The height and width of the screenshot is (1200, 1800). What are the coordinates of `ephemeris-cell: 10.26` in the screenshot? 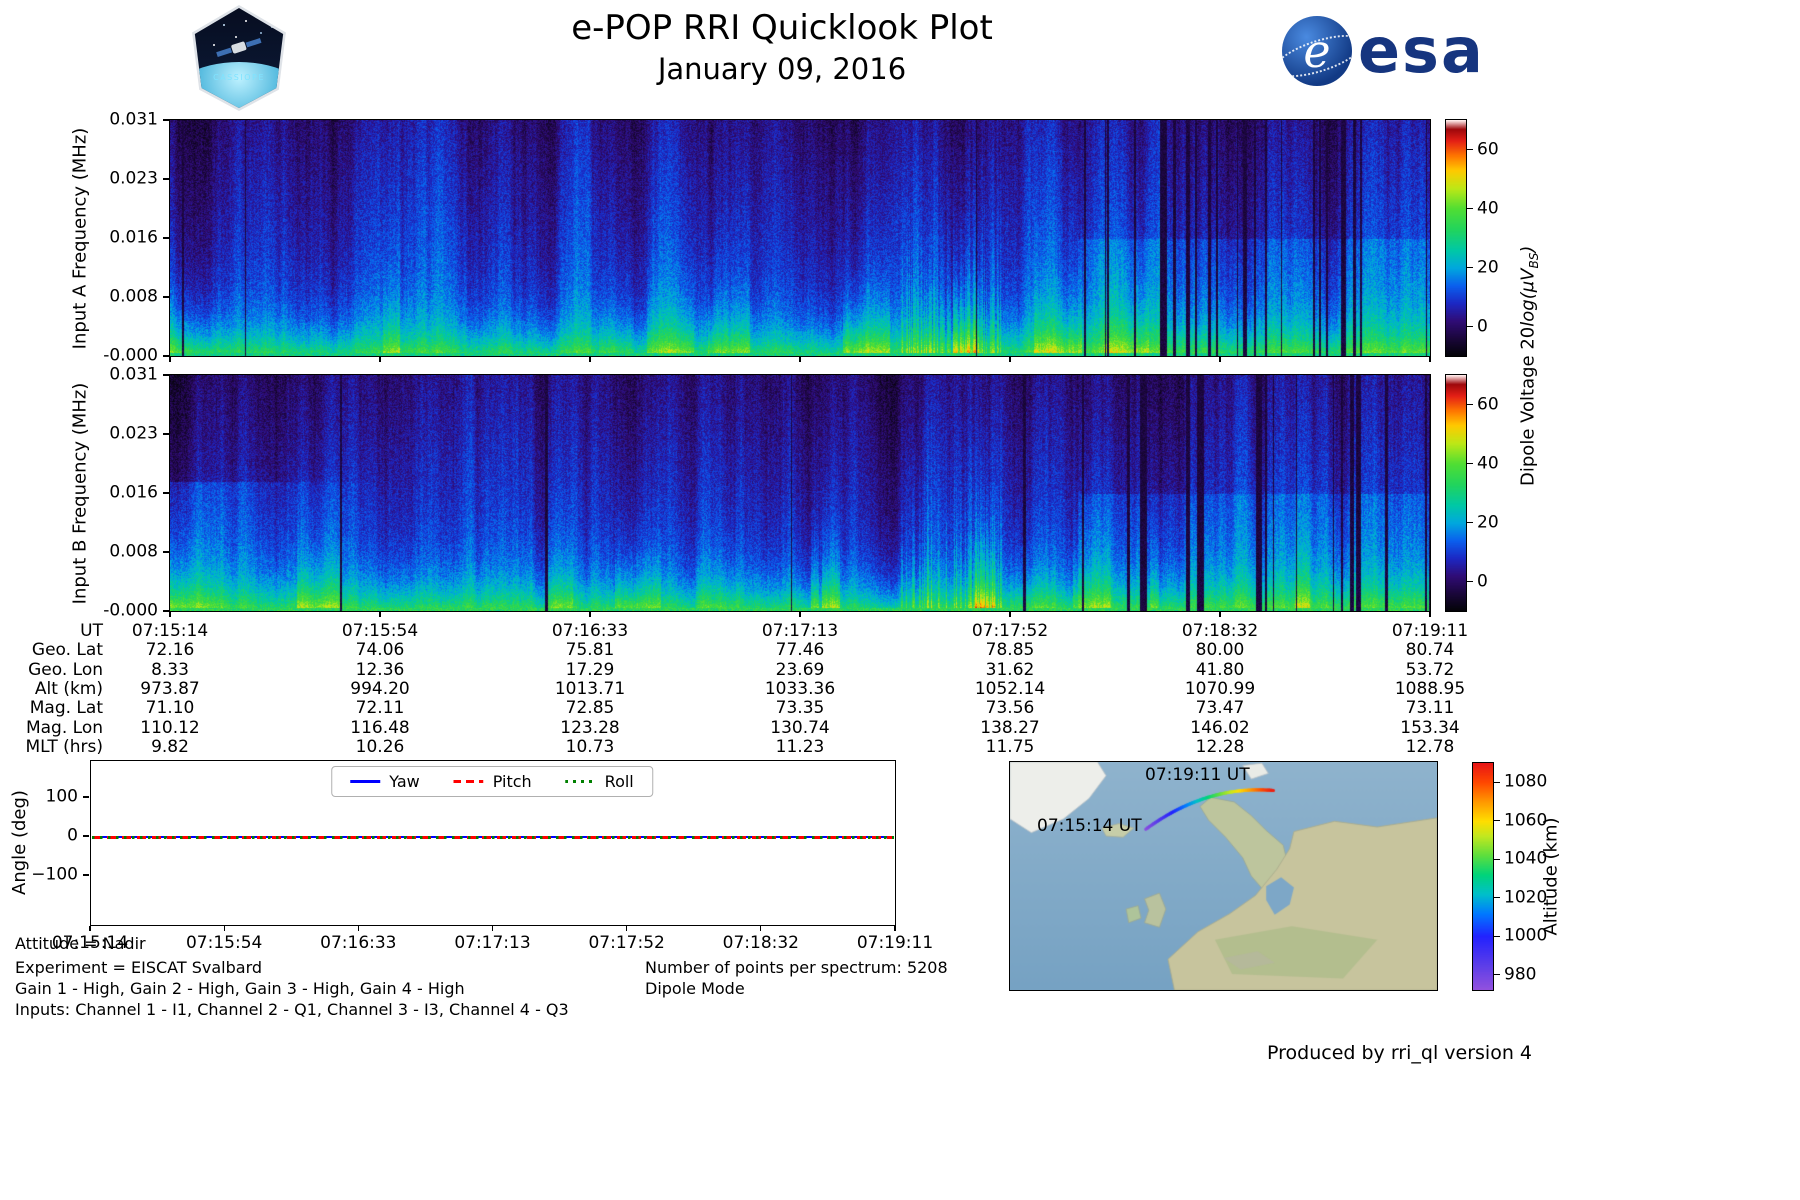 It's located at (380, 746).